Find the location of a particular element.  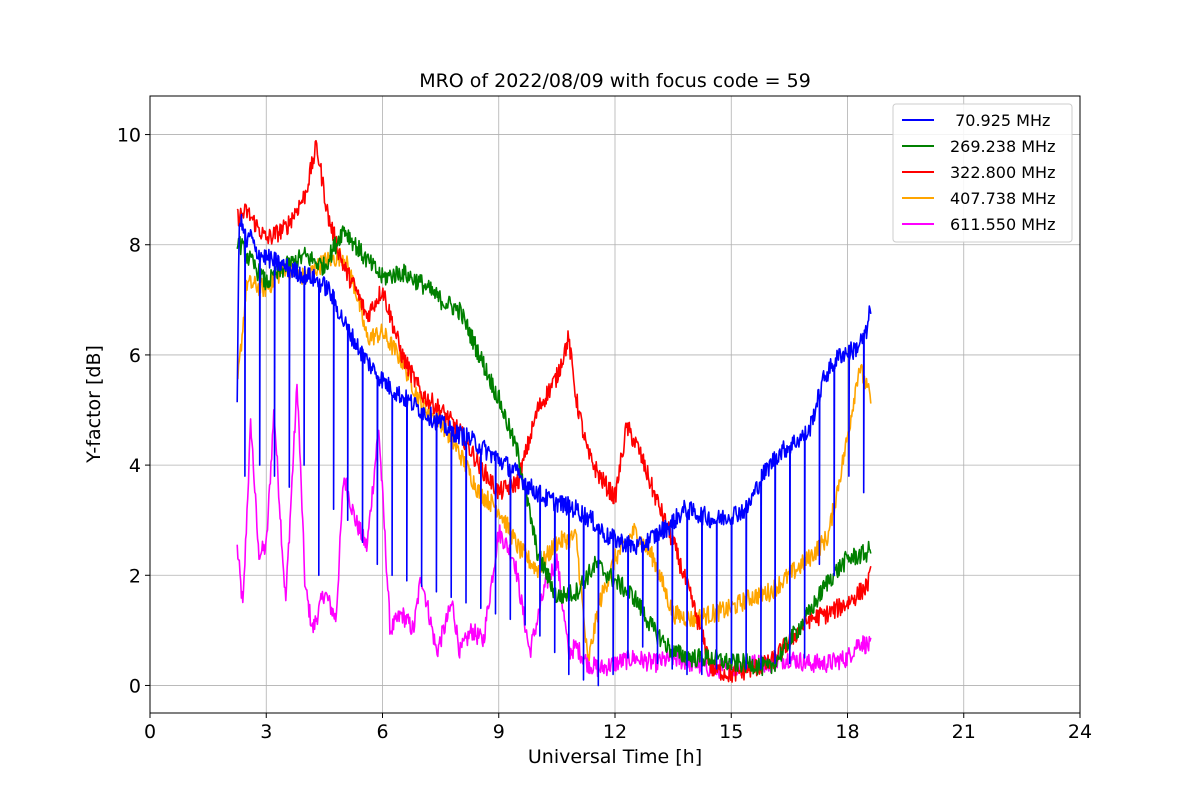

y-axis-label: Y-factor [dB] is located at coordinates (94, 404).